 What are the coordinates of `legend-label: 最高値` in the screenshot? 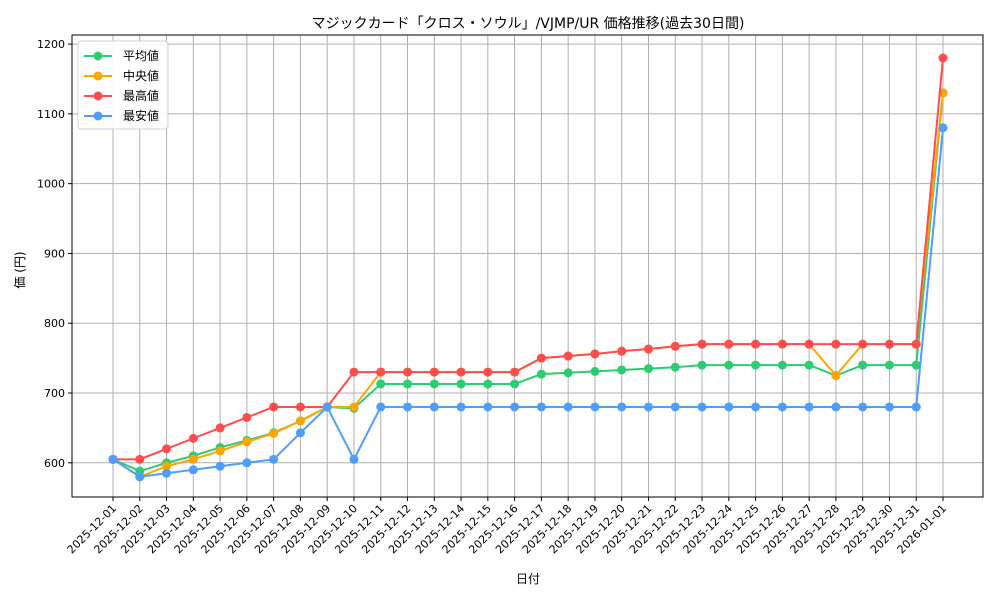 It's located at (141, 95).